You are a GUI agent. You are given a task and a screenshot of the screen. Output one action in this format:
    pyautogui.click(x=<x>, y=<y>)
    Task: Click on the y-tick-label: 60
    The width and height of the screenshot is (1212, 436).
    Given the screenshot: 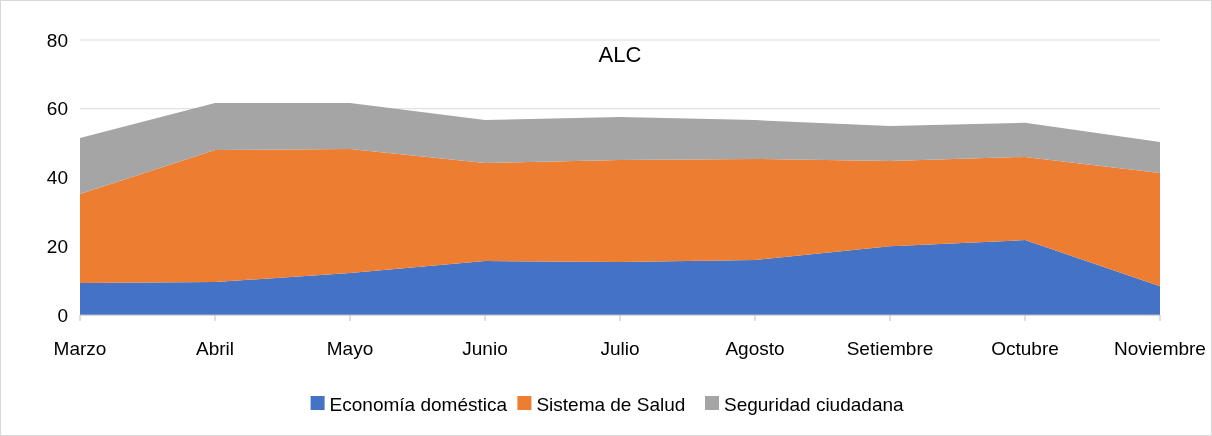 What is the action you would take?
    pyautogui.click(x=57, y=109)
    